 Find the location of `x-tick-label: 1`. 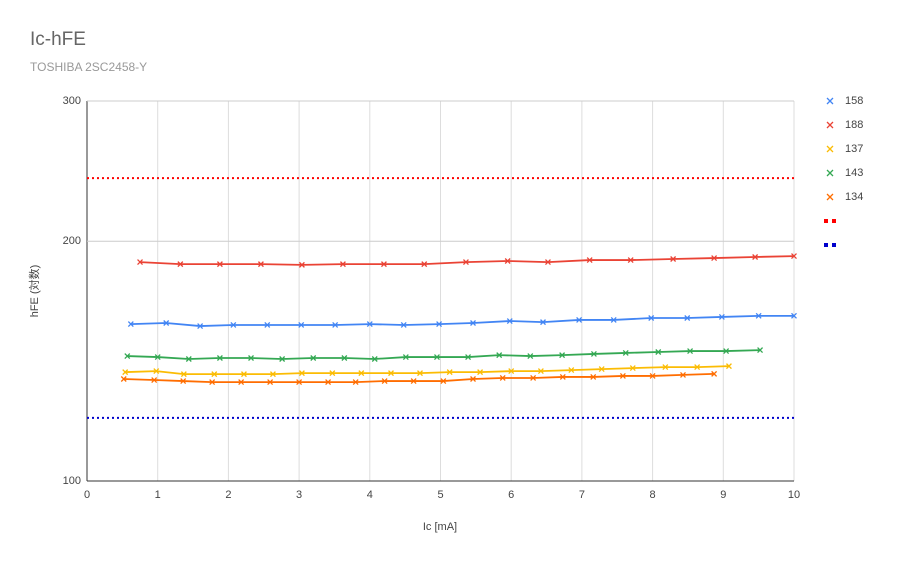

x-tick-label: 1 is located at coordinates (158, 495).